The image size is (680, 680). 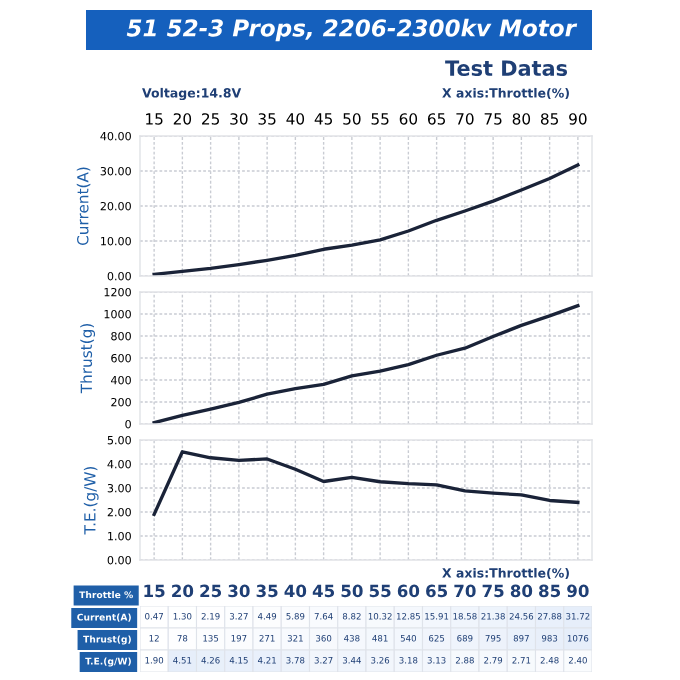 What do you see at coordinates (437, 591) in the screenshot?
I see `x-tick-label: 65` at bounding box center [437, 591].